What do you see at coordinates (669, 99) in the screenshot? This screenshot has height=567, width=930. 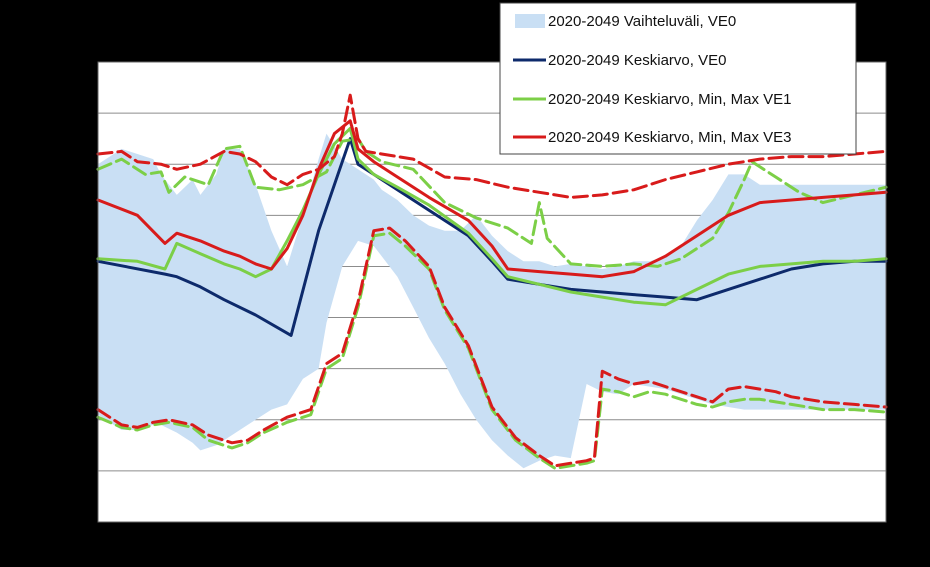 I see `legend-label-2: 2020-2049 Keskiarvo, Min, Max VE1` at bounding box center [669, 99].